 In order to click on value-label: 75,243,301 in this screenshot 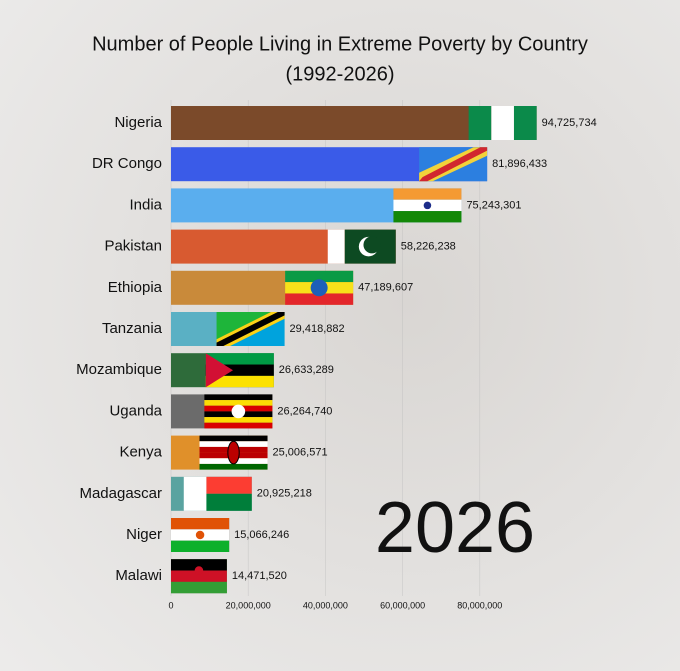, I will do `click(493, 205)`.